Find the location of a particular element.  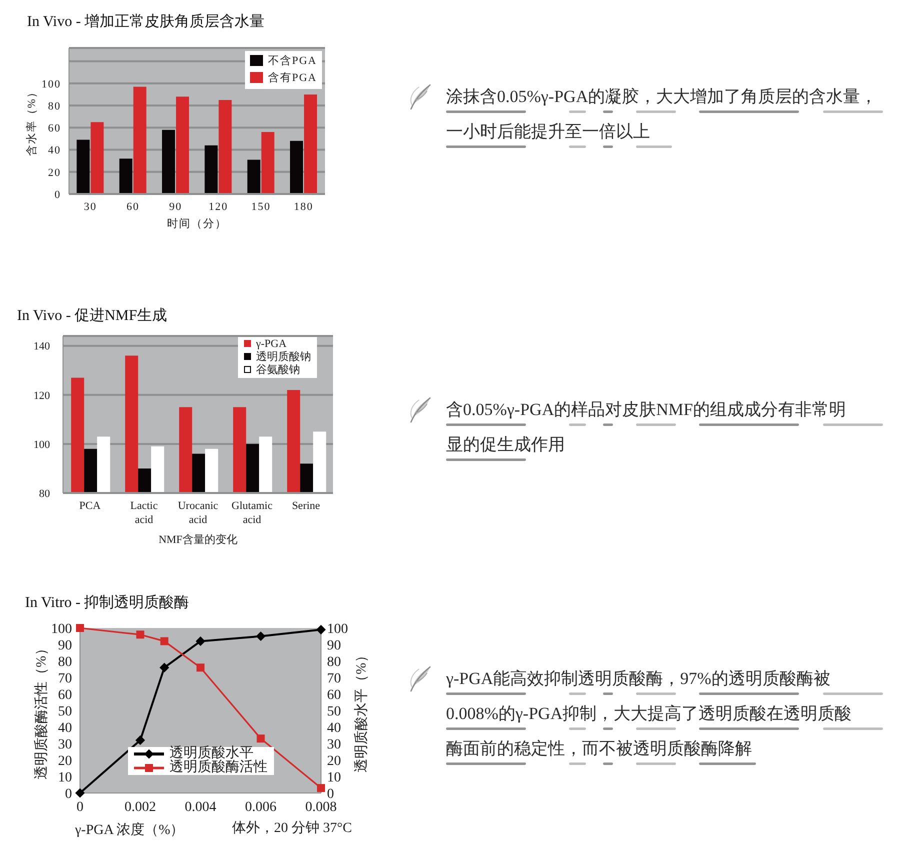

legend-label: 透明质酸酶活性 is located at coordinates (219, 767).